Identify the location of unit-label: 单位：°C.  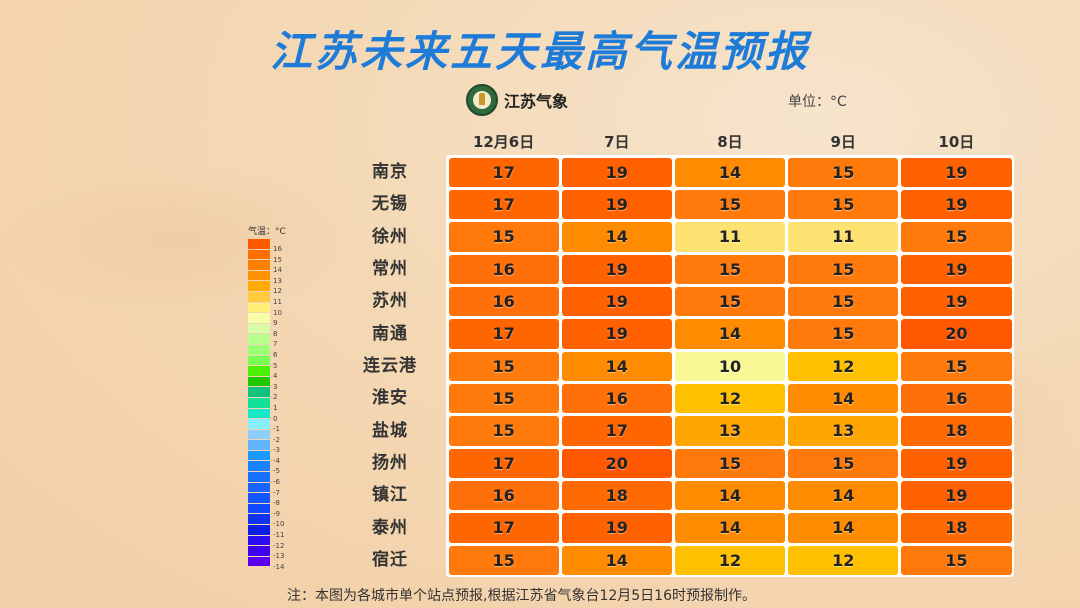
(817, 102).